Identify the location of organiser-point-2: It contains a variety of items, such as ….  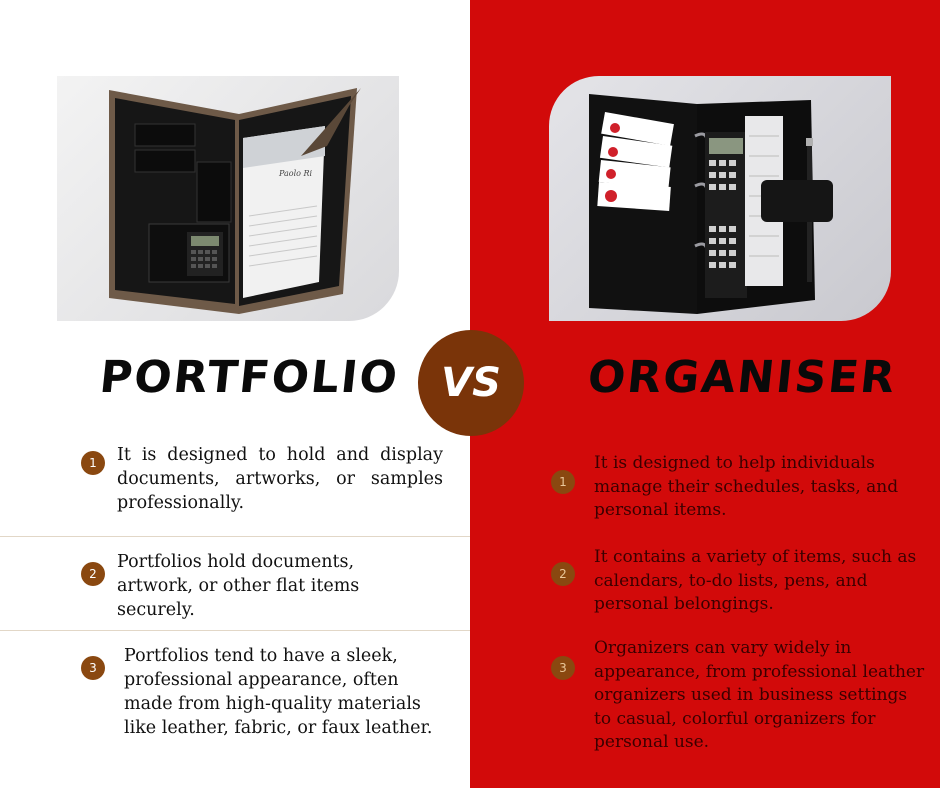
(755, 580).